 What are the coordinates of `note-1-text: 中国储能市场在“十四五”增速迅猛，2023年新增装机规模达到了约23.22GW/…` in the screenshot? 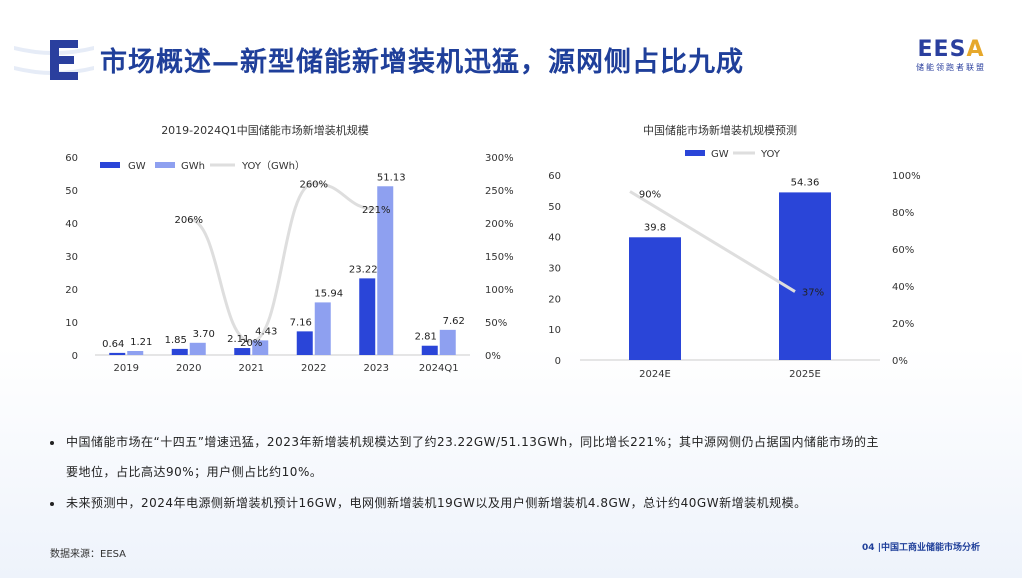 It's located at (472, 442).